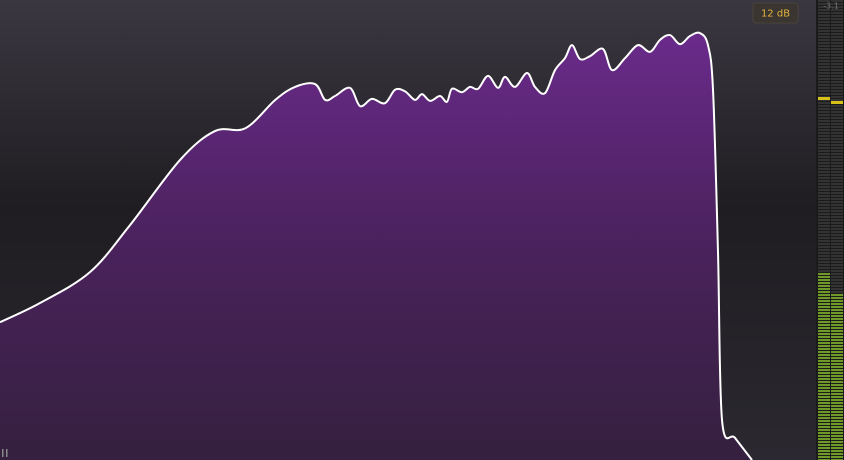 The image size is (844, 460). What do you see at coordinates (5, 453) in the screenshot?
I see `pause-icon` at bounding box center [5, 453].